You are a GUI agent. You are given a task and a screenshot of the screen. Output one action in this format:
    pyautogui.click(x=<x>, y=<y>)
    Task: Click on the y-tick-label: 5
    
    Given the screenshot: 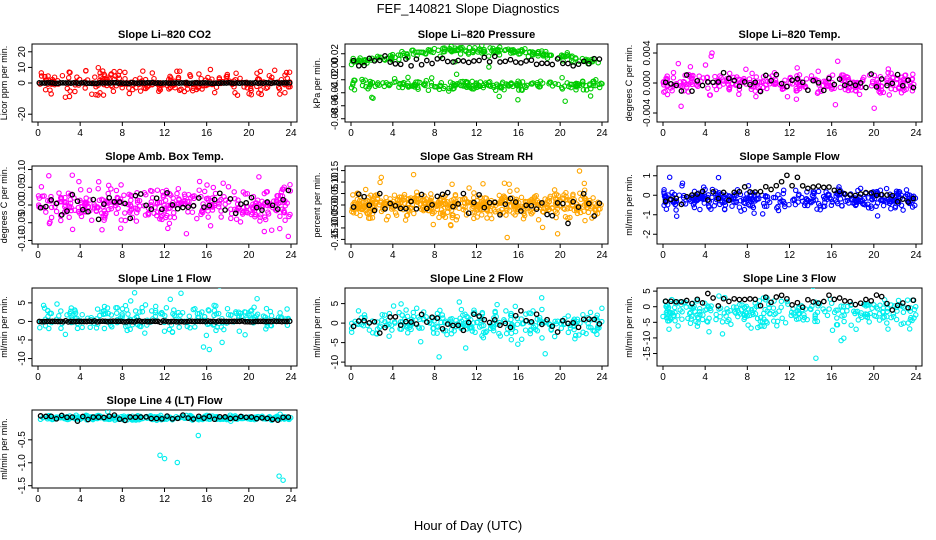 What is the action you would take?
    pyautogui.click(x=335, y=303)
    